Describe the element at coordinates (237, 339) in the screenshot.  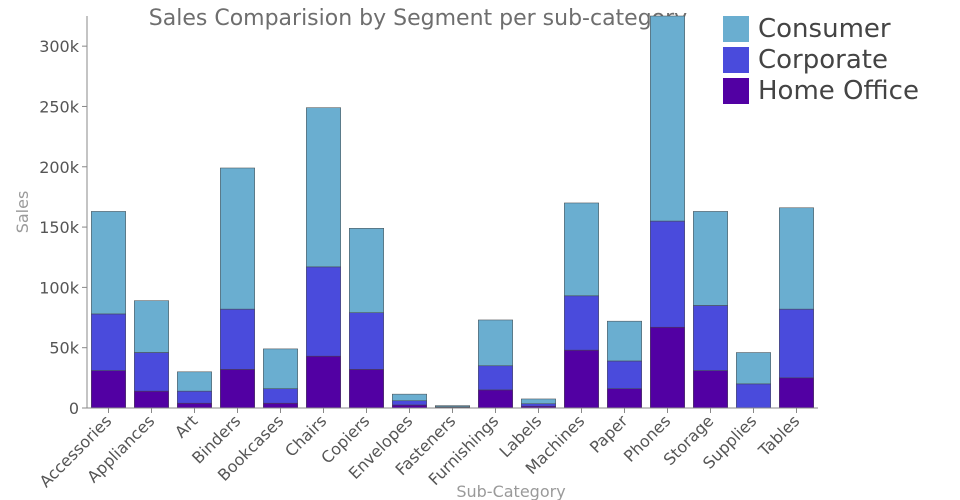
I see `bar-corporate-binders` at that location.